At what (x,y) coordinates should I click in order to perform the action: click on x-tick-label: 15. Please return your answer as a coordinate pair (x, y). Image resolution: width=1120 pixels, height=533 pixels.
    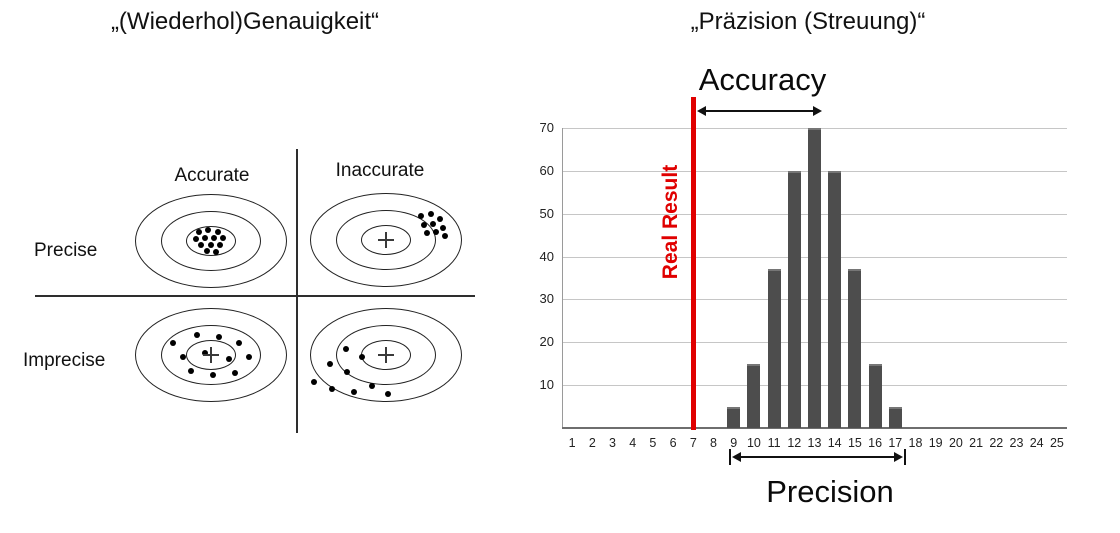
    Looking at the image, I should click on (854, 443).